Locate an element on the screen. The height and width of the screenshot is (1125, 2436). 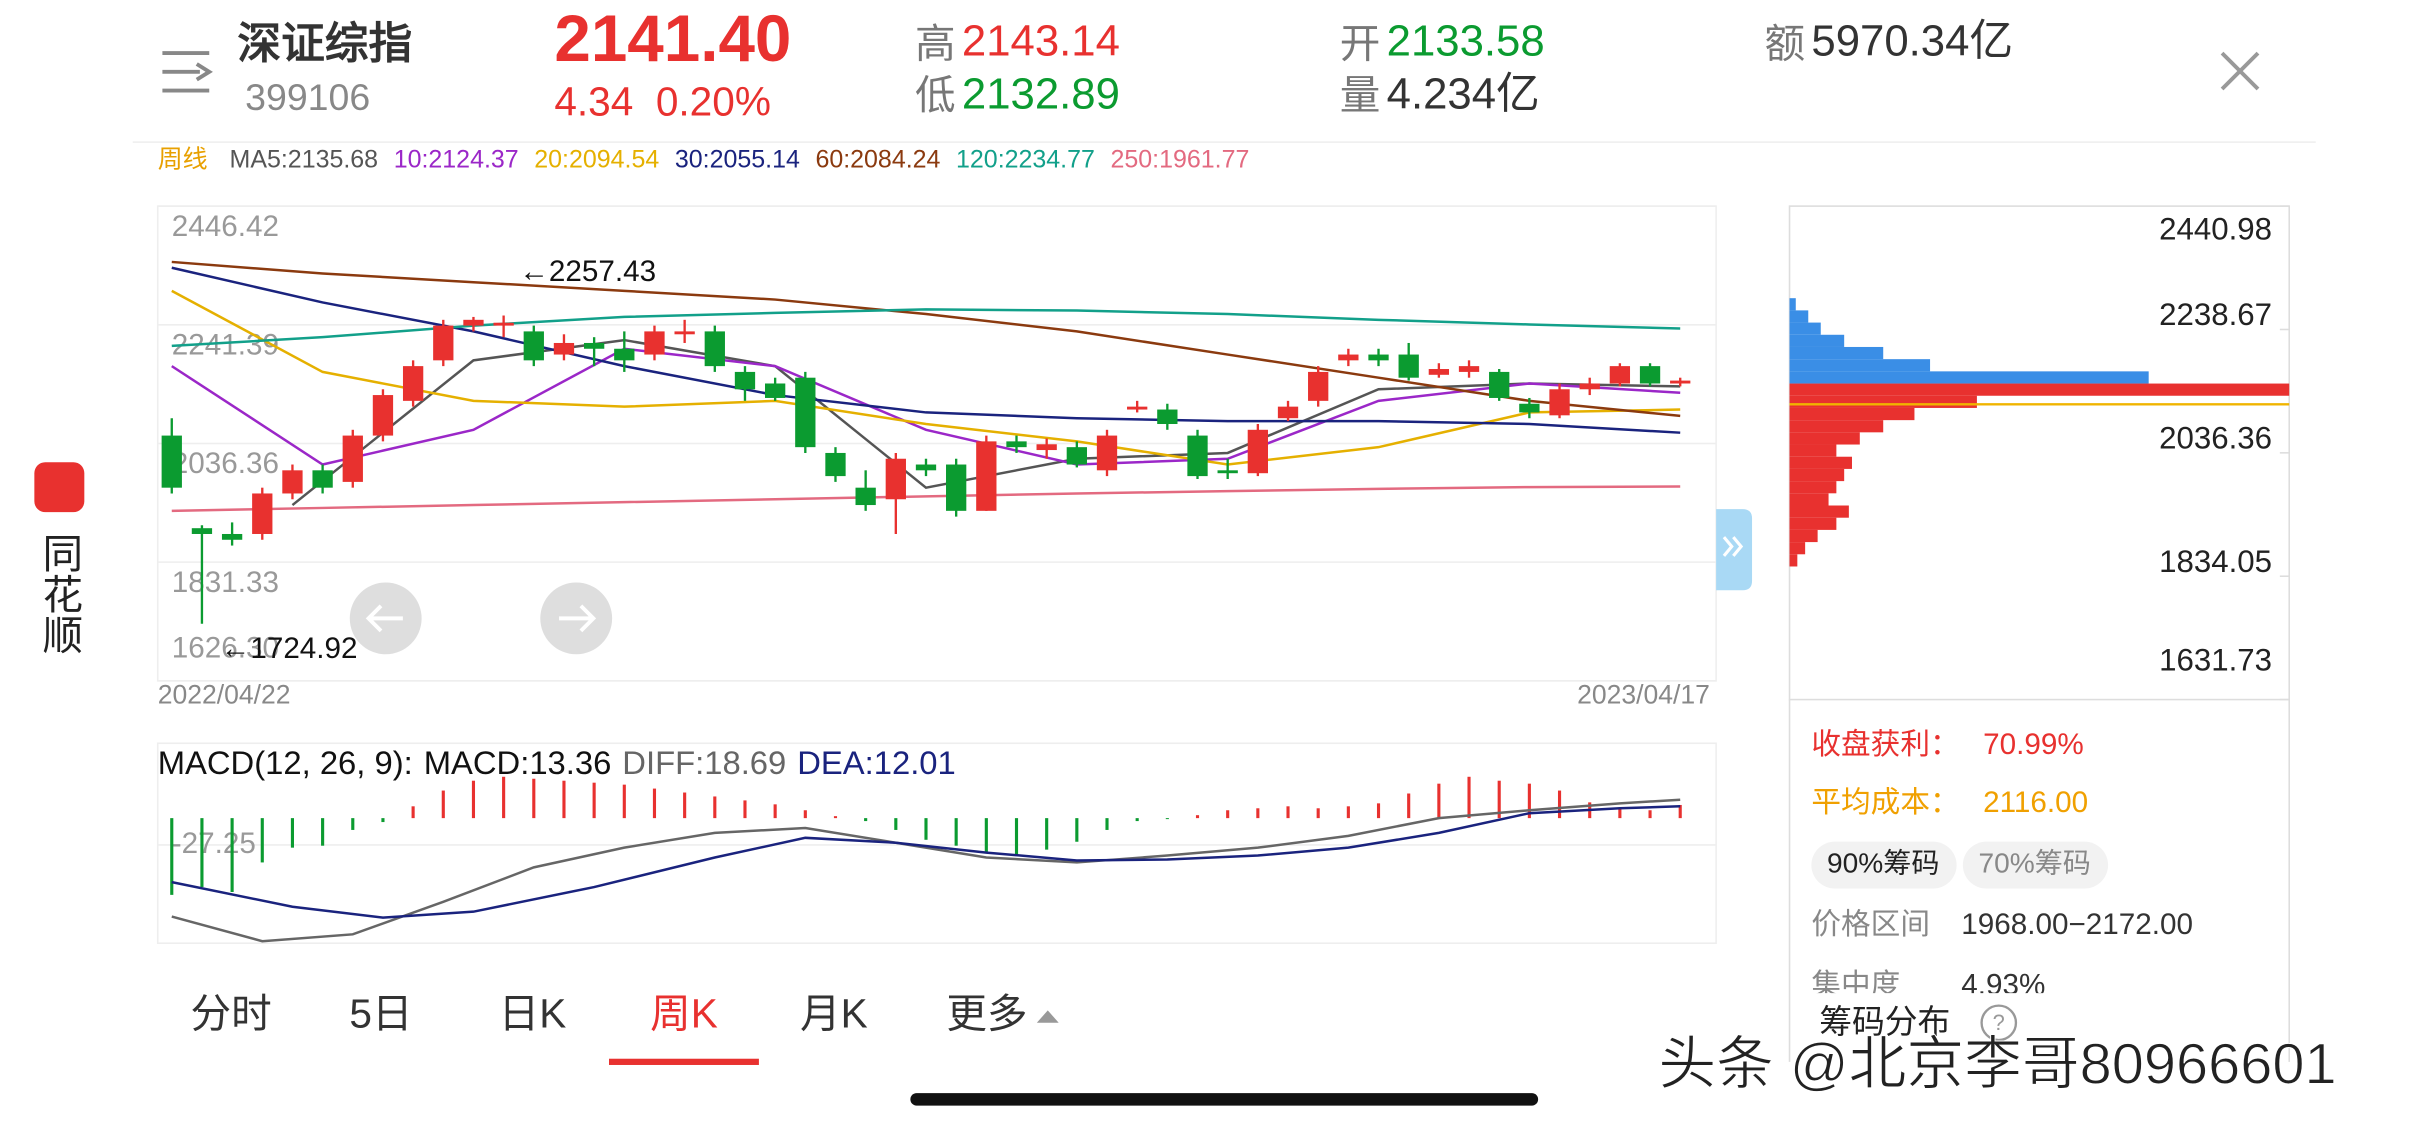
change: 4.34 is located at coordinates (593, 101).